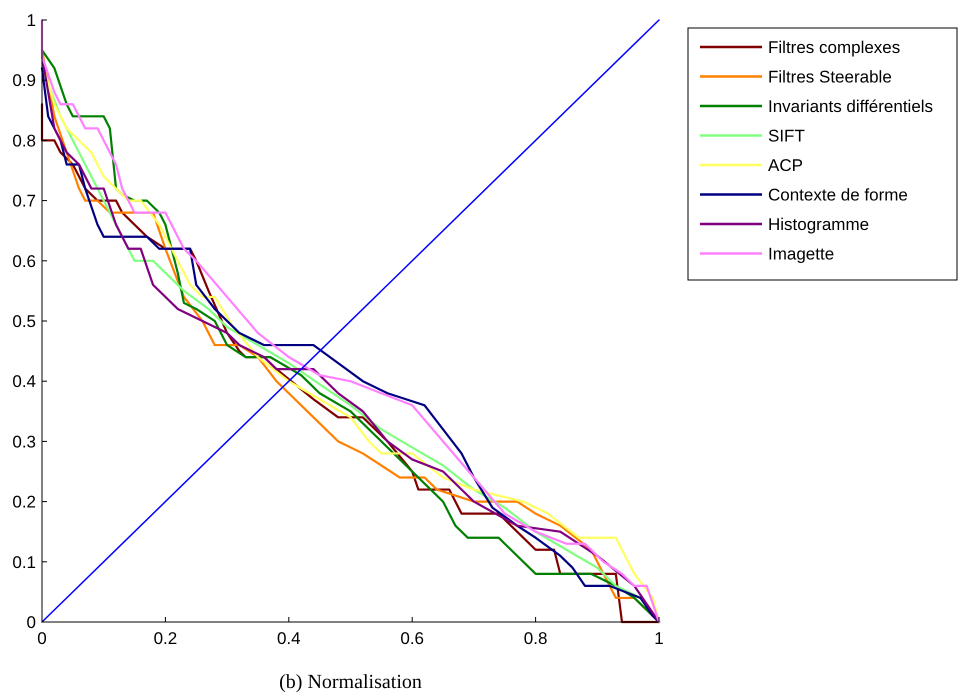 The image size is (959, 697). I want to click on y-tick-label: 0.2, so click(24, 502).